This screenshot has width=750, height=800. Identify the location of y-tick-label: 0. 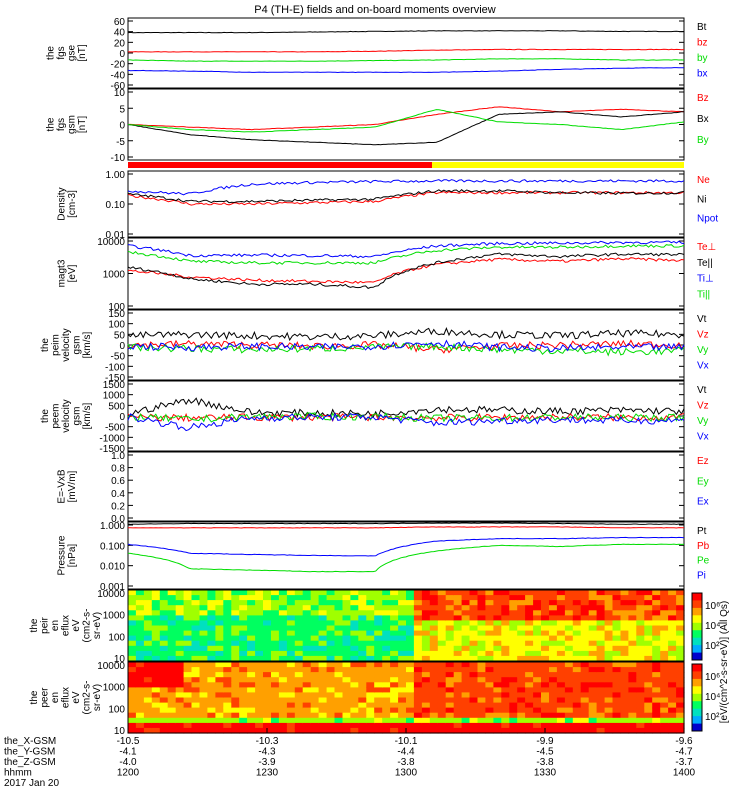
(122, 346).